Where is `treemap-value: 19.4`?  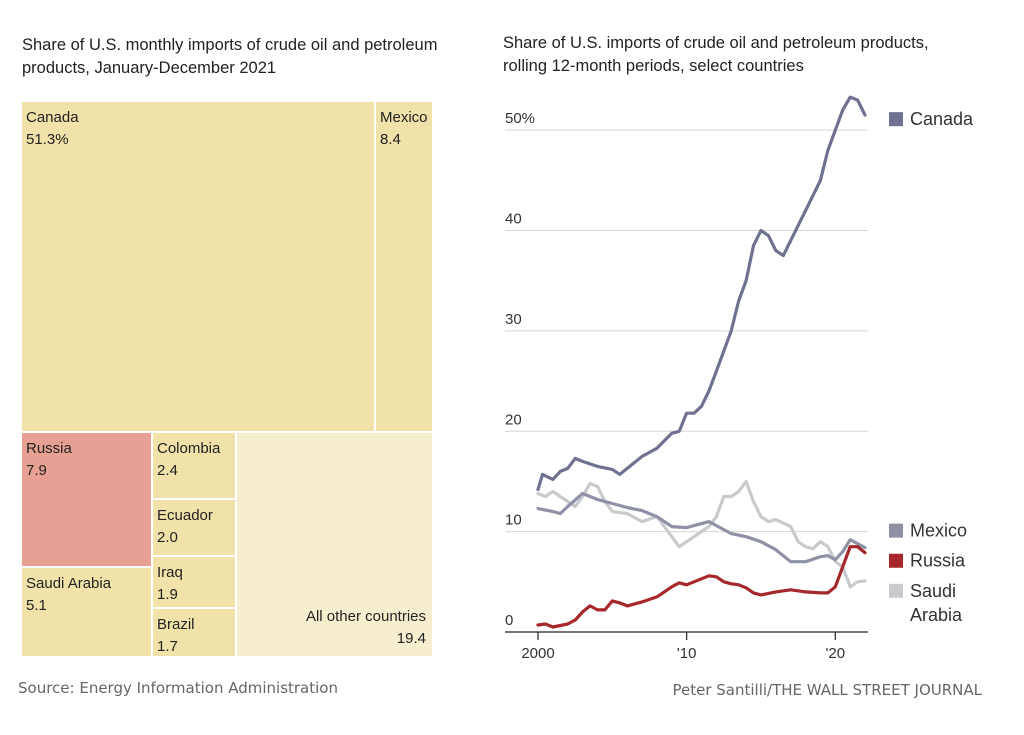 treemap-value: 19.4 is located at coordinates (411, 638).